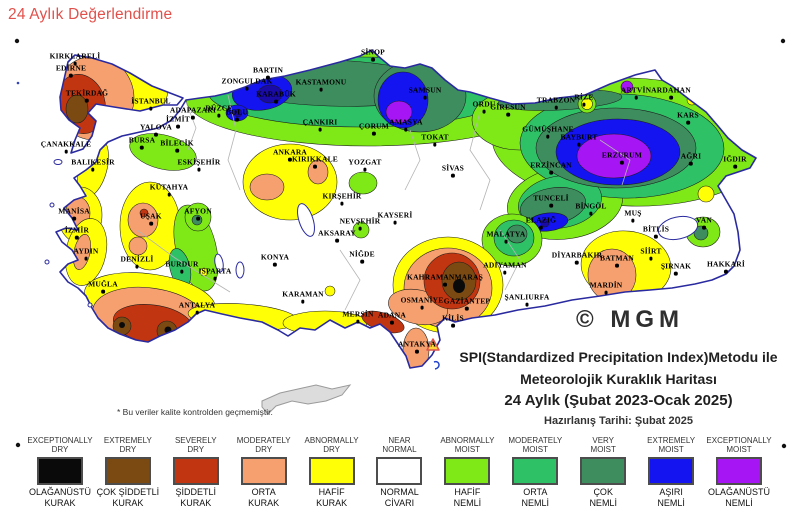 The width and height of the screenshot is (799, 526). I want to click on legend-item: EXTREMELY MOIST AŞIRI NEMLİ, so click(671, 471).